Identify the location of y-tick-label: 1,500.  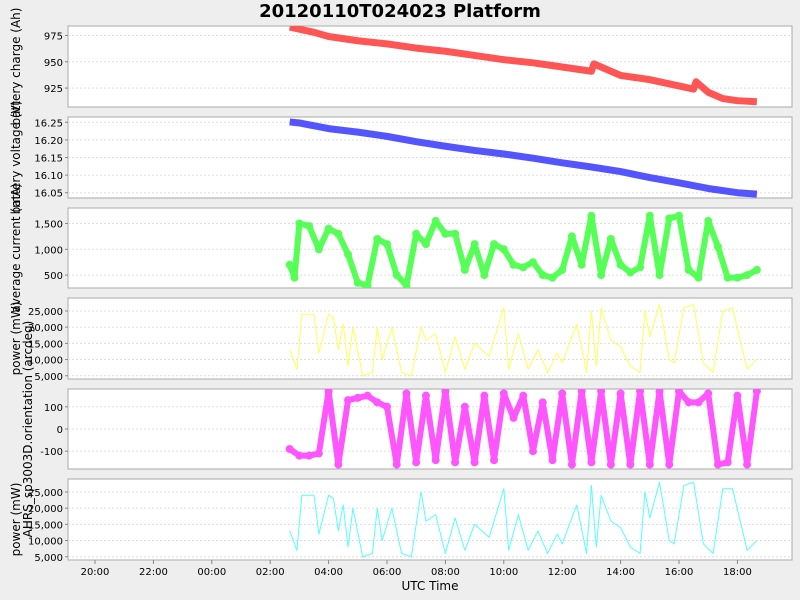
(48, 224).